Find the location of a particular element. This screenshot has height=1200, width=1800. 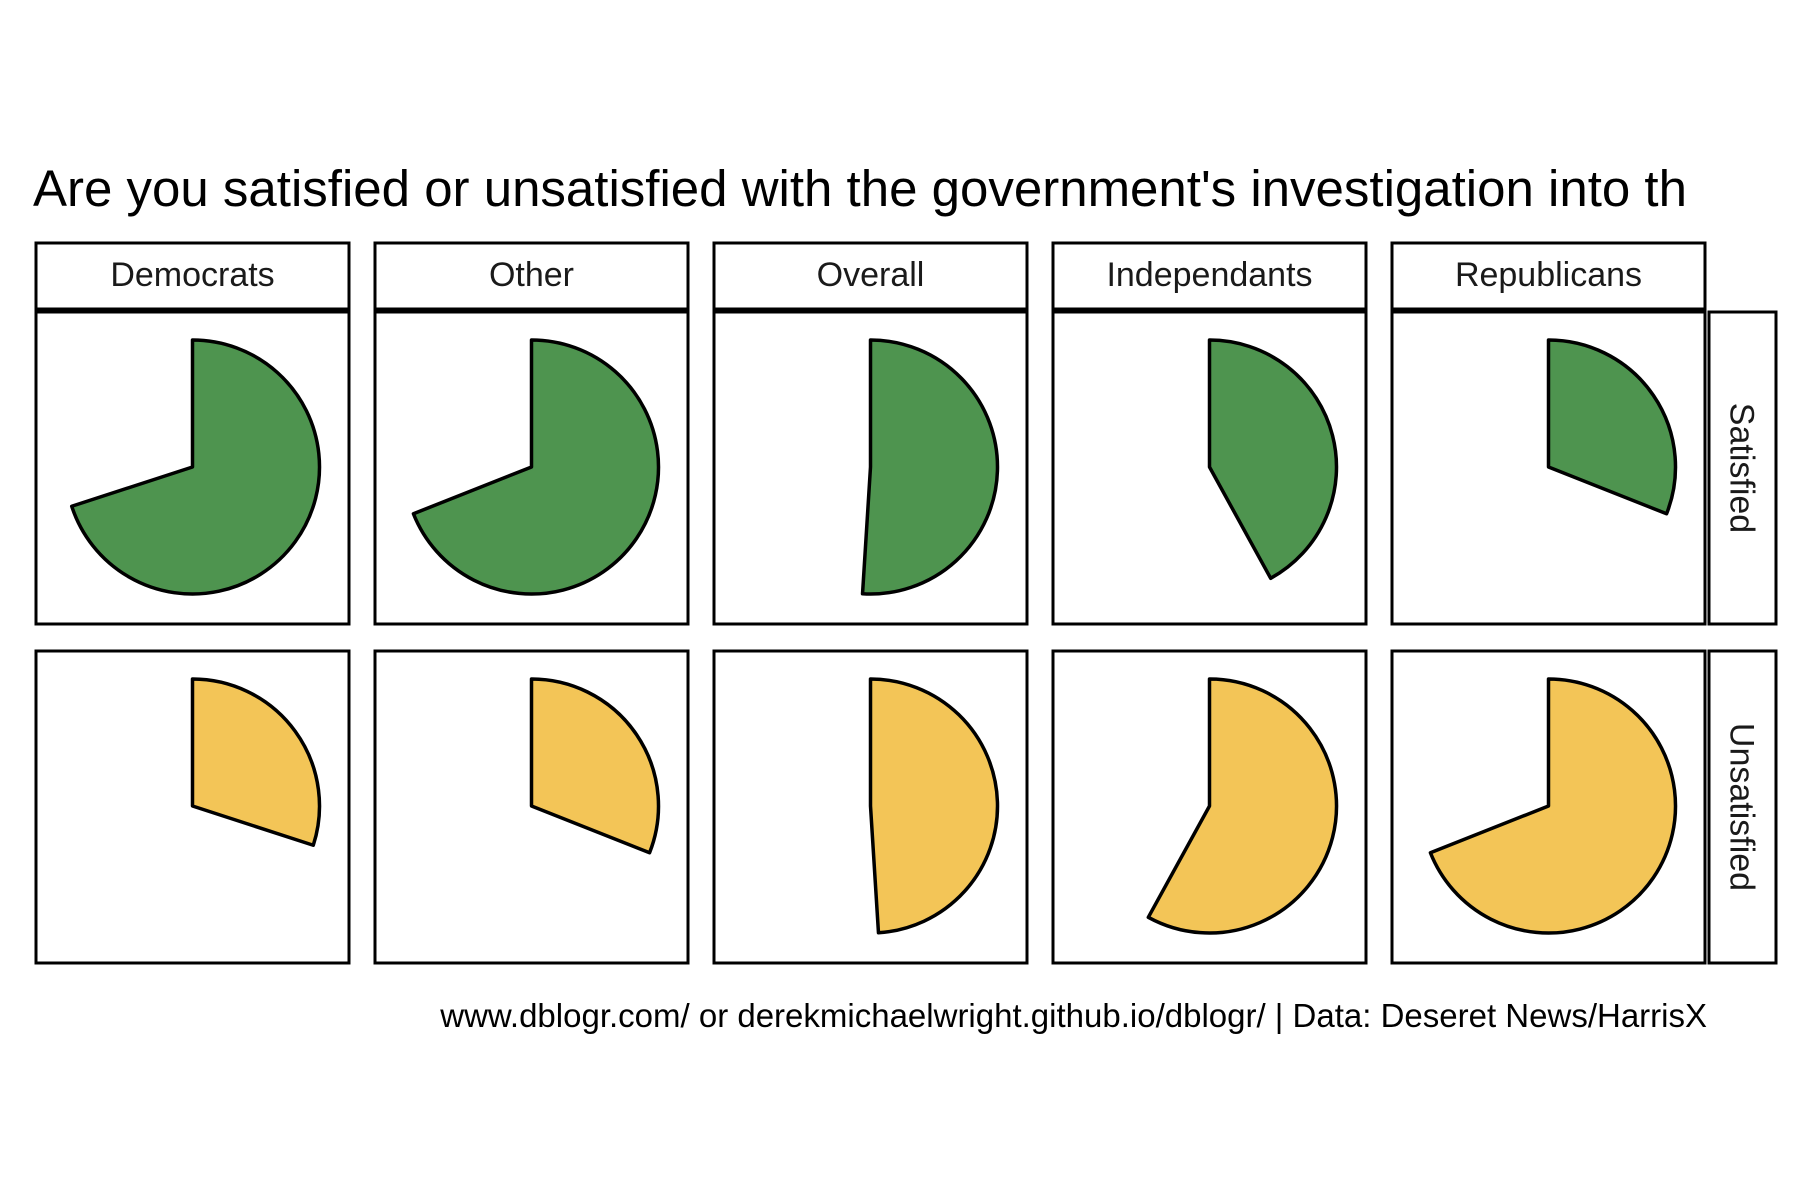

row-strips: Satisfied Unsatisfied is located at coordinates (1742, 637).